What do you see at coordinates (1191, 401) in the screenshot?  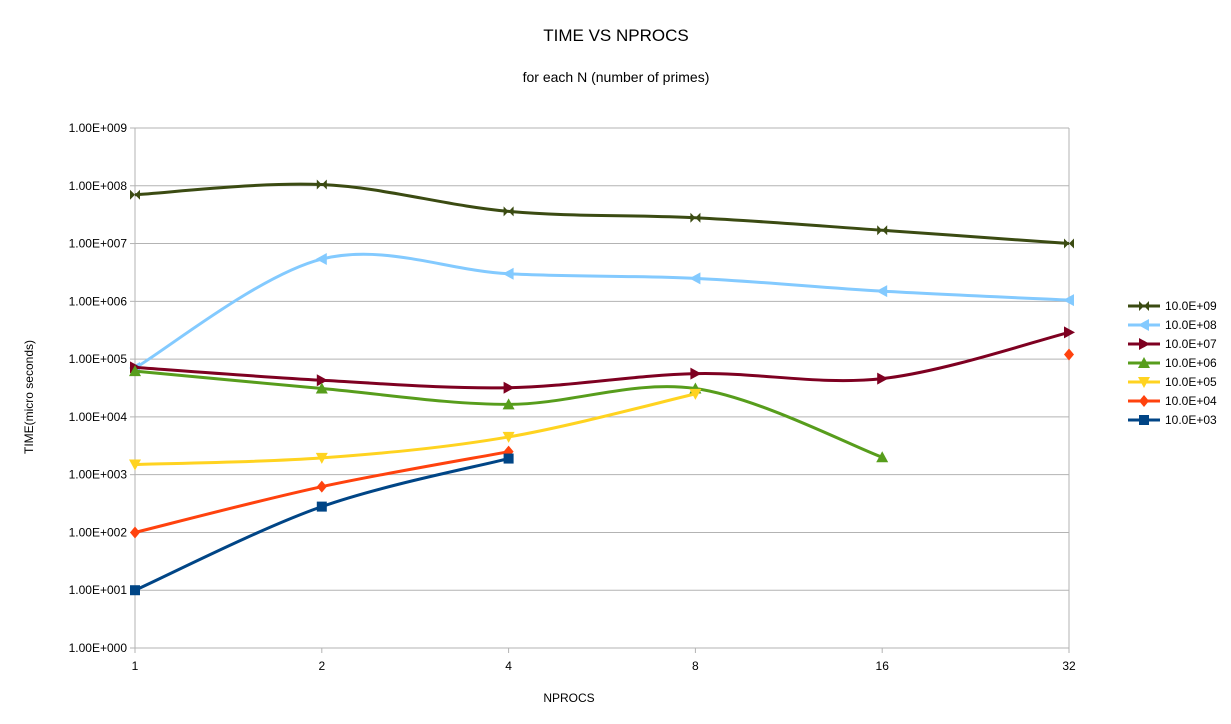 I see `legend-label: 10.0E+04` at bounding box center [1191, 401].